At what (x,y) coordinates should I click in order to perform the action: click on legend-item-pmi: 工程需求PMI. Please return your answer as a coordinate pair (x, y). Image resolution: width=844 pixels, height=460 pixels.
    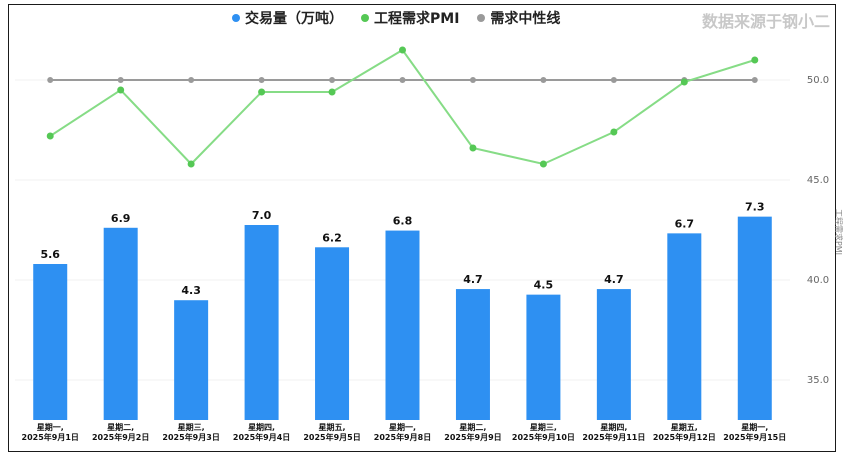
    Looking at the image, I should click on (410, 18).